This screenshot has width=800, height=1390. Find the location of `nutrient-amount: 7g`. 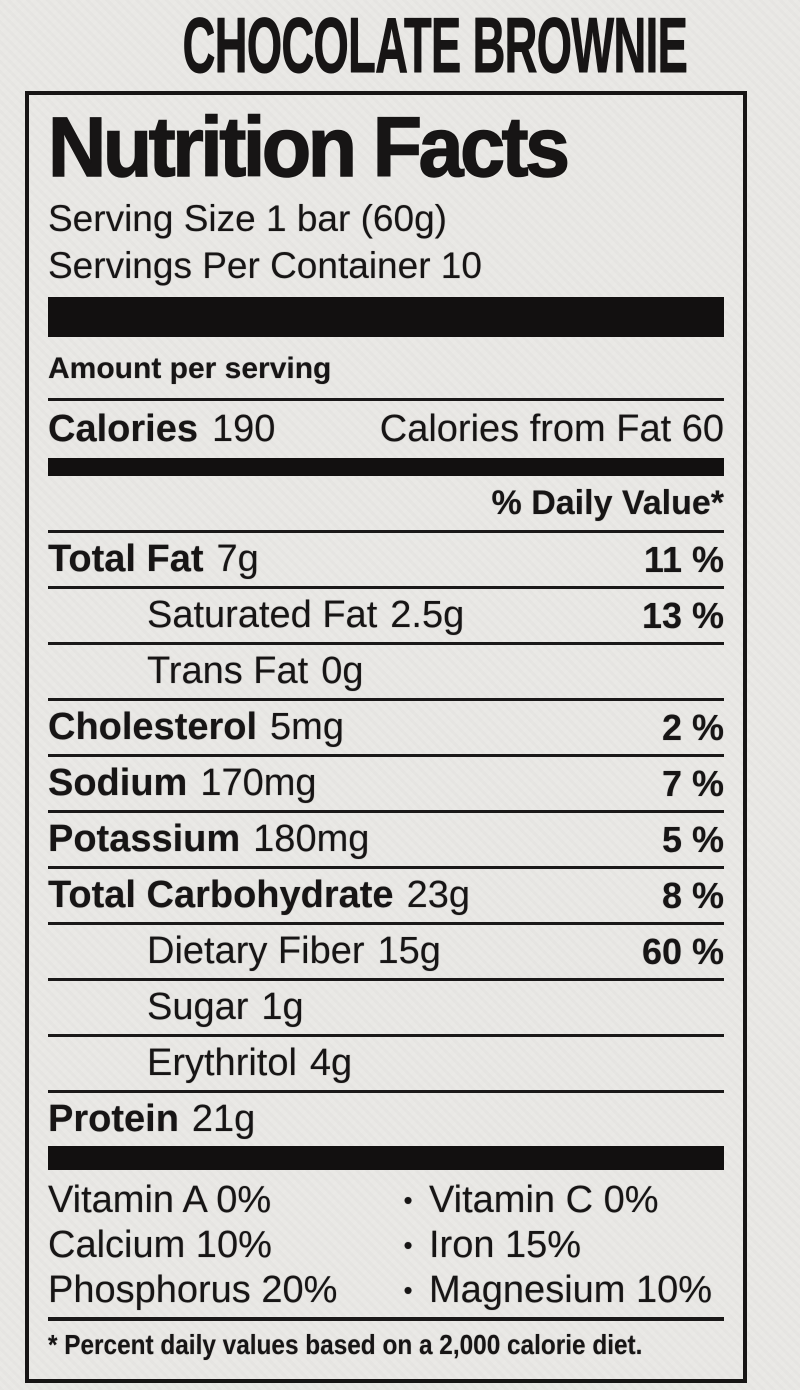

nutrient-amount: 7g is located at coordinates (237, 559).